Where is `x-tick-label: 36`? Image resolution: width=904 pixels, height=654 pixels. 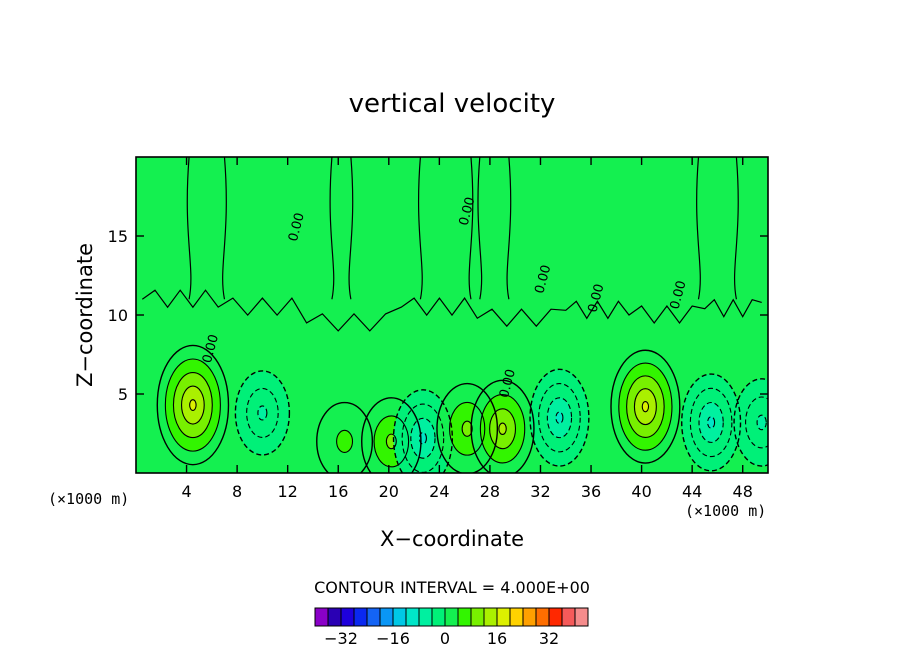
x-tick-label: 36 is located at coordinates (591, 491).